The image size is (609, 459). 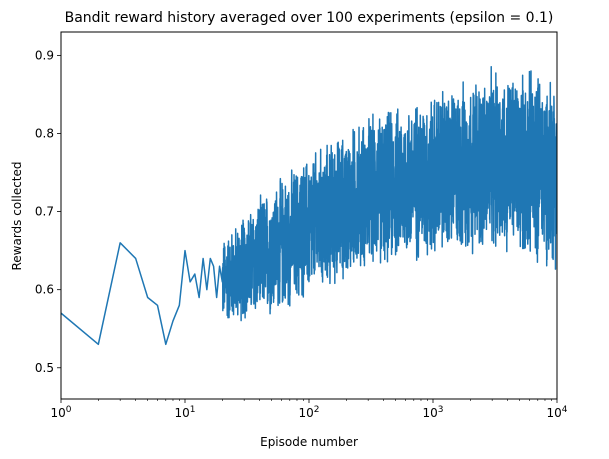 I want to click on y-axis-label: Rewards collected, so click(x=17, y=215).